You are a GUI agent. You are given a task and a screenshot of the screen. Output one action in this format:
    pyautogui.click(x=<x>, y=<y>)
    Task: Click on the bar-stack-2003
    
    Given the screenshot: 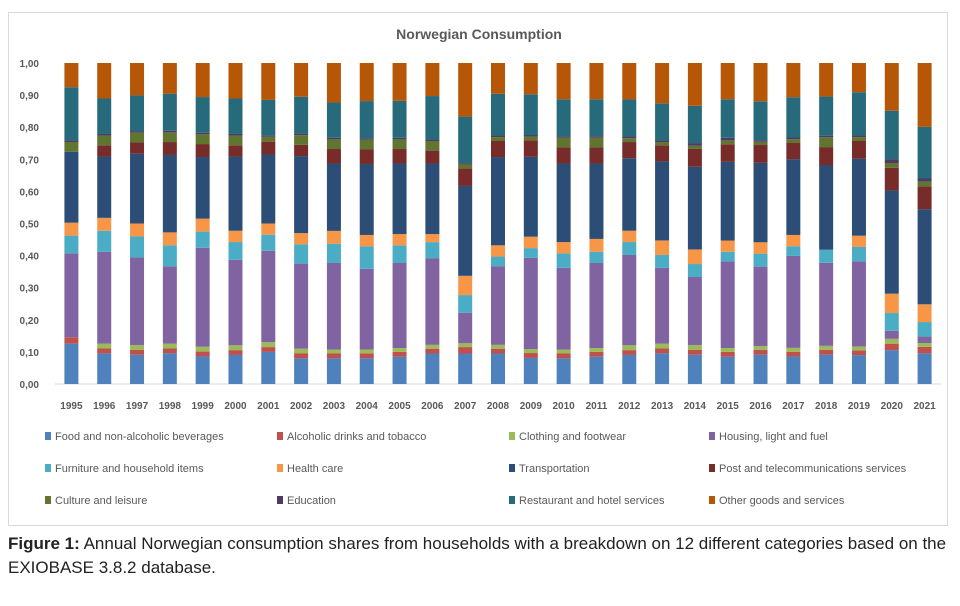 What is the action you would take?
    pyautogui.click(x=333, y=223)
    